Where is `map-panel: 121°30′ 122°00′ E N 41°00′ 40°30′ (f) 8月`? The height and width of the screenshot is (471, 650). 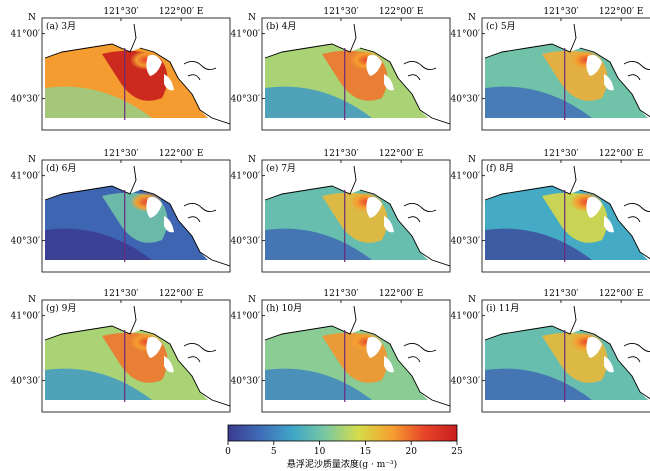
map-panel: 121°30′ 122°00′ E N 41°00′ 40°30′ (f) 8月 is located at coordinates (550, 211).